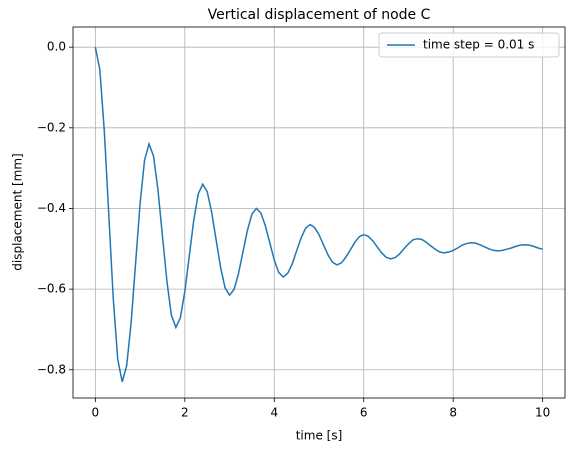  What do you see at coordinates (18, 211) in the screenshot?
I see `y-axis-label: displacement [mm]` at bounding box center [18, 211].